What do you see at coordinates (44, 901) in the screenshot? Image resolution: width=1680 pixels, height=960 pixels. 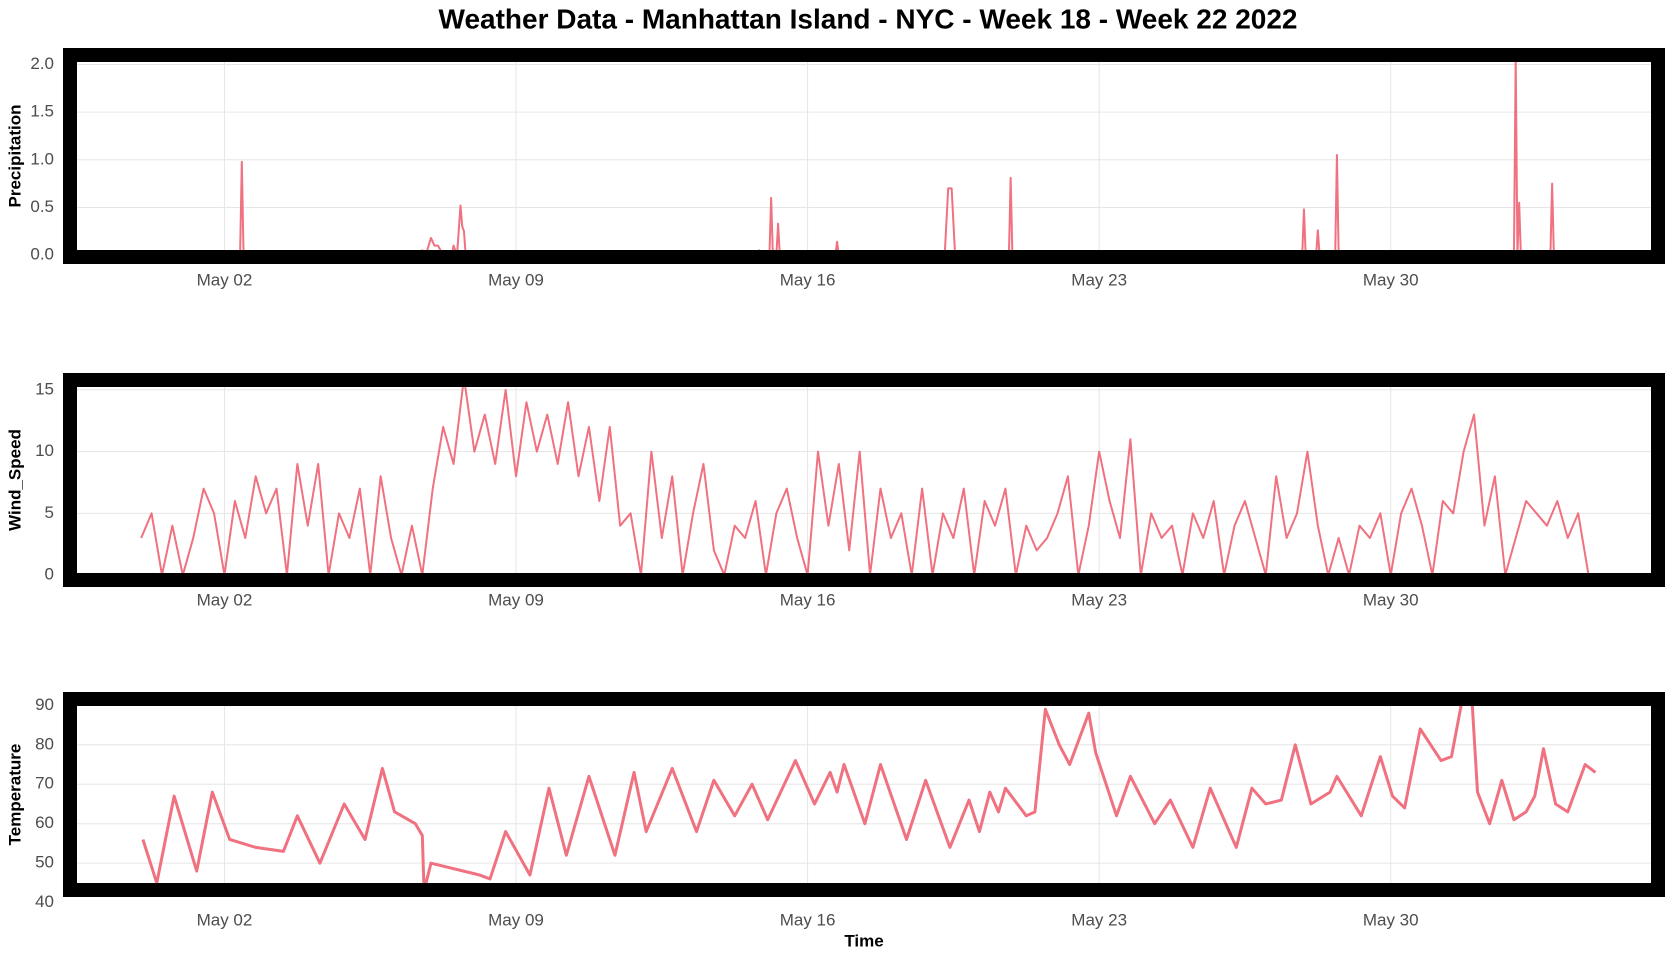 I see `y-tick-label: 40` at bounding box center [44, 901].